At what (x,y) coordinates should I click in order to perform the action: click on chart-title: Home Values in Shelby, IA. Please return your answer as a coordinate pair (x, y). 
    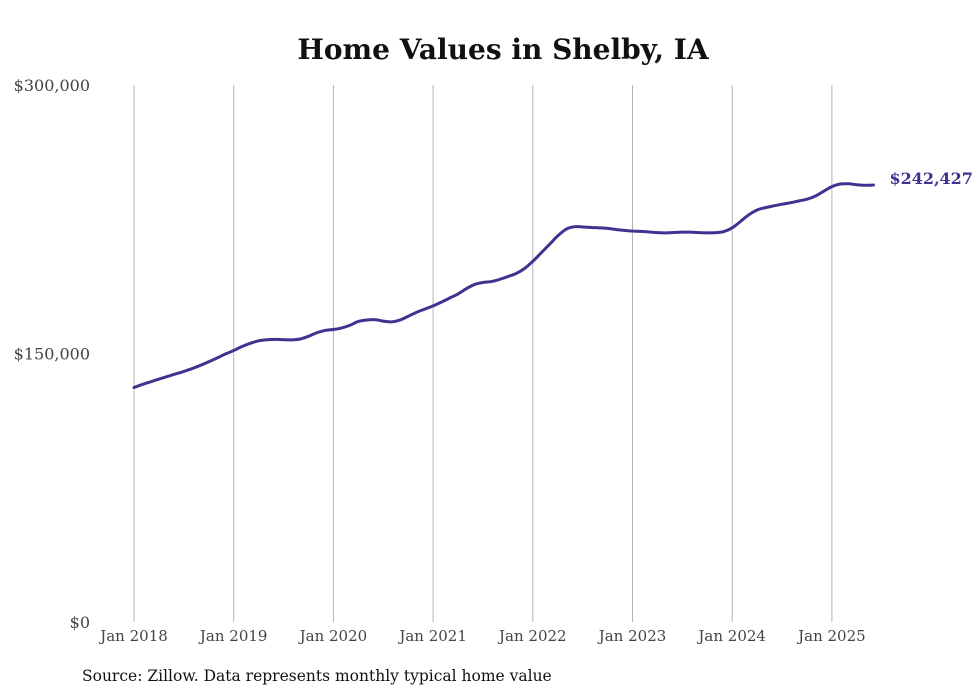
    Looking at the image, I should click on (503, 49).